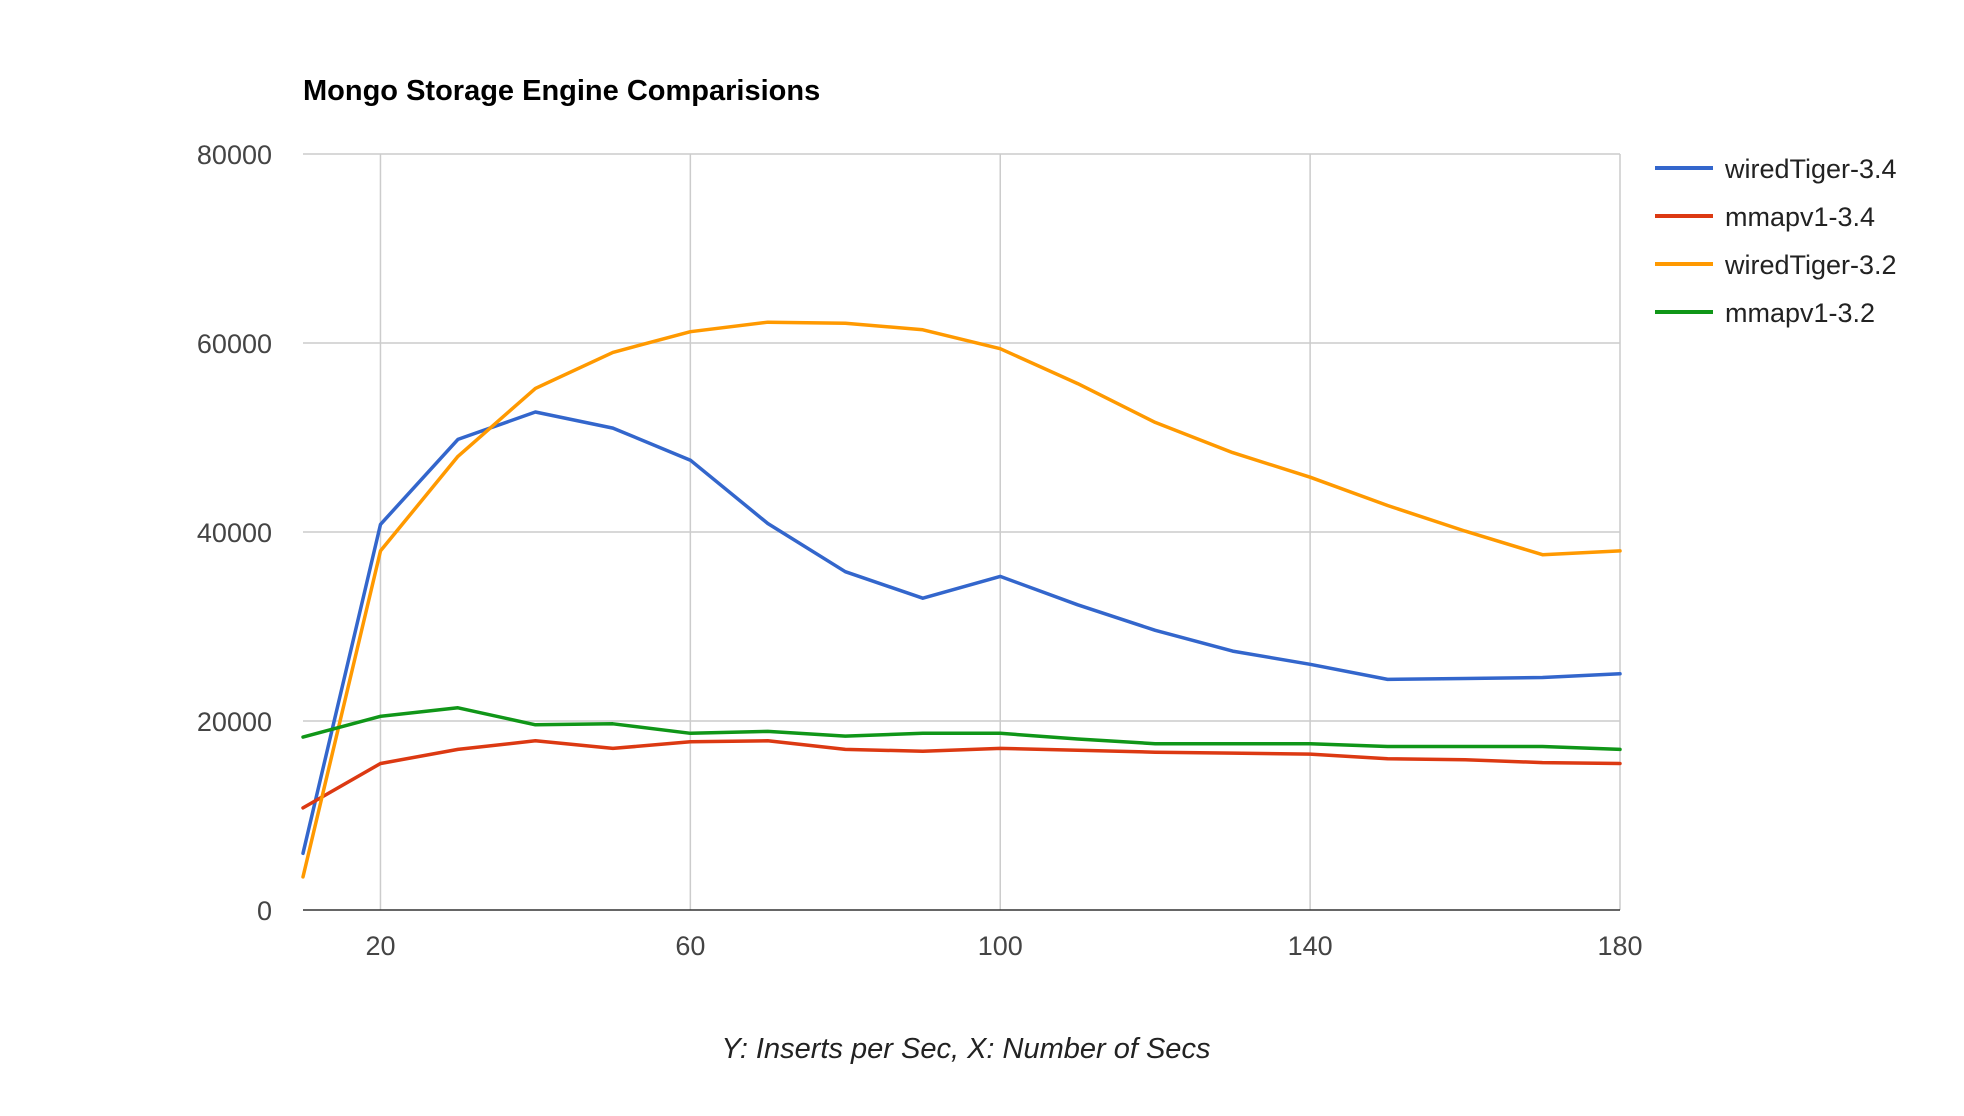 The image size is (1964, 1116). What do you see at coordinates (1000, 946) in the screenshot?
I see `x-tick-label: 100` at bounding box center [1000, 946].